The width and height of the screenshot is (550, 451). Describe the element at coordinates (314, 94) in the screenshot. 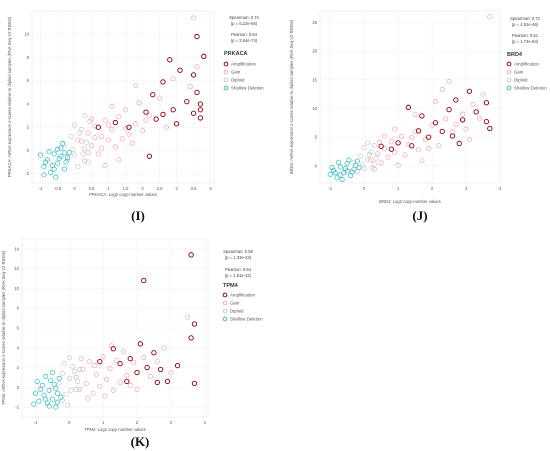

I see `y-ticks: 0 5 10 15 20 25` at that location.